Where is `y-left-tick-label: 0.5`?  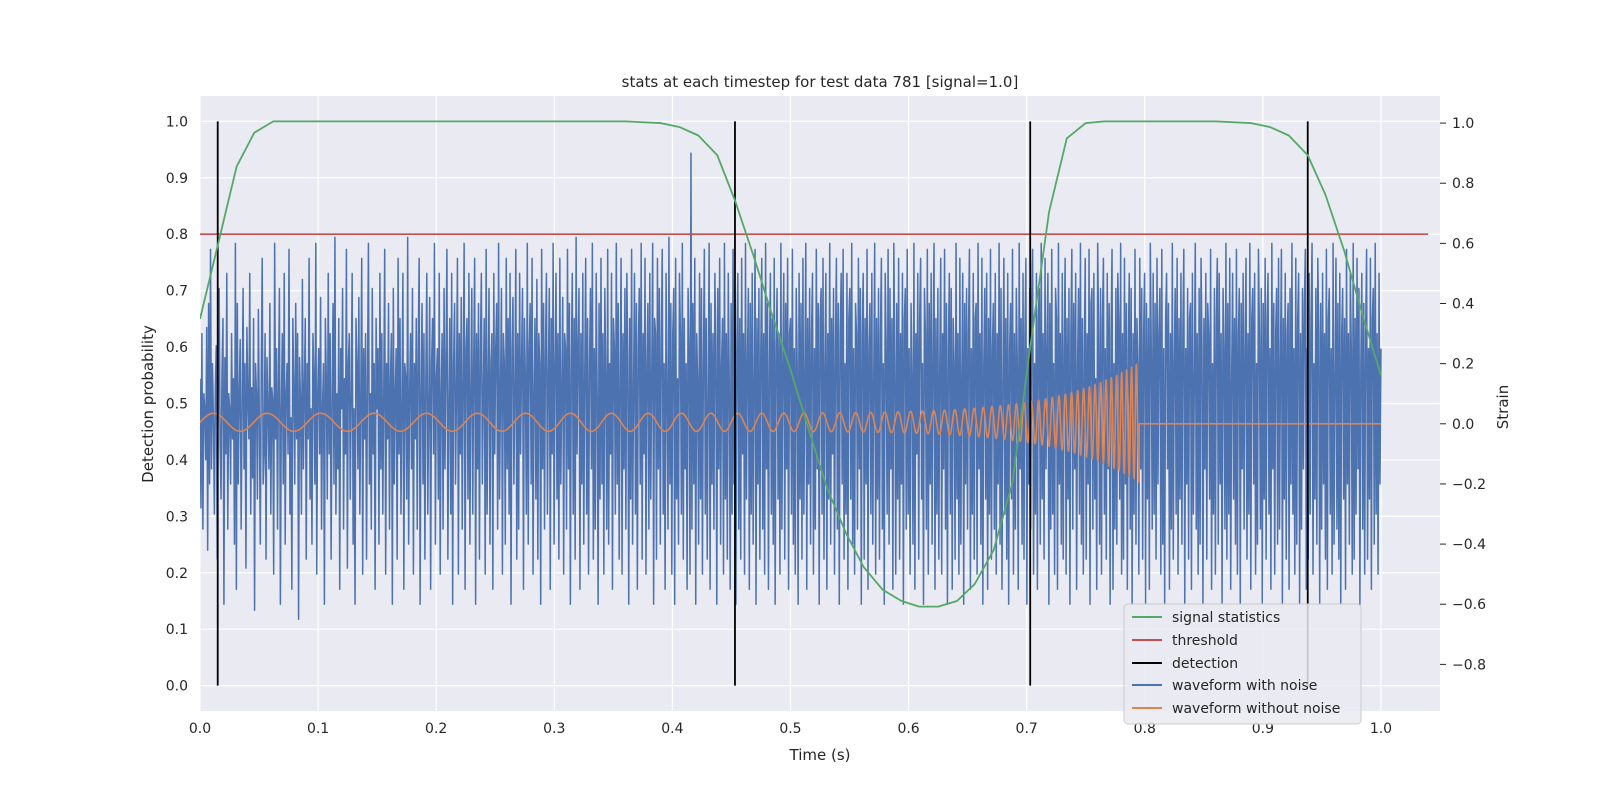 y-left-tick-label: 0.5 is located at coordinates (177, 405).